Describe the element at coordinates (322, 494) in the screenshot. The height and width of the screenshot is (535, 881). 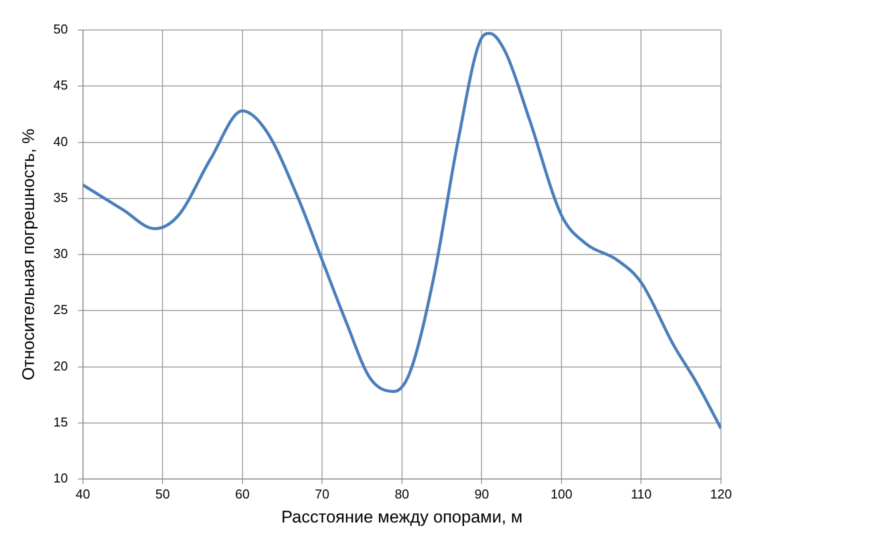
I see `x-tick-label: 70` at that location.